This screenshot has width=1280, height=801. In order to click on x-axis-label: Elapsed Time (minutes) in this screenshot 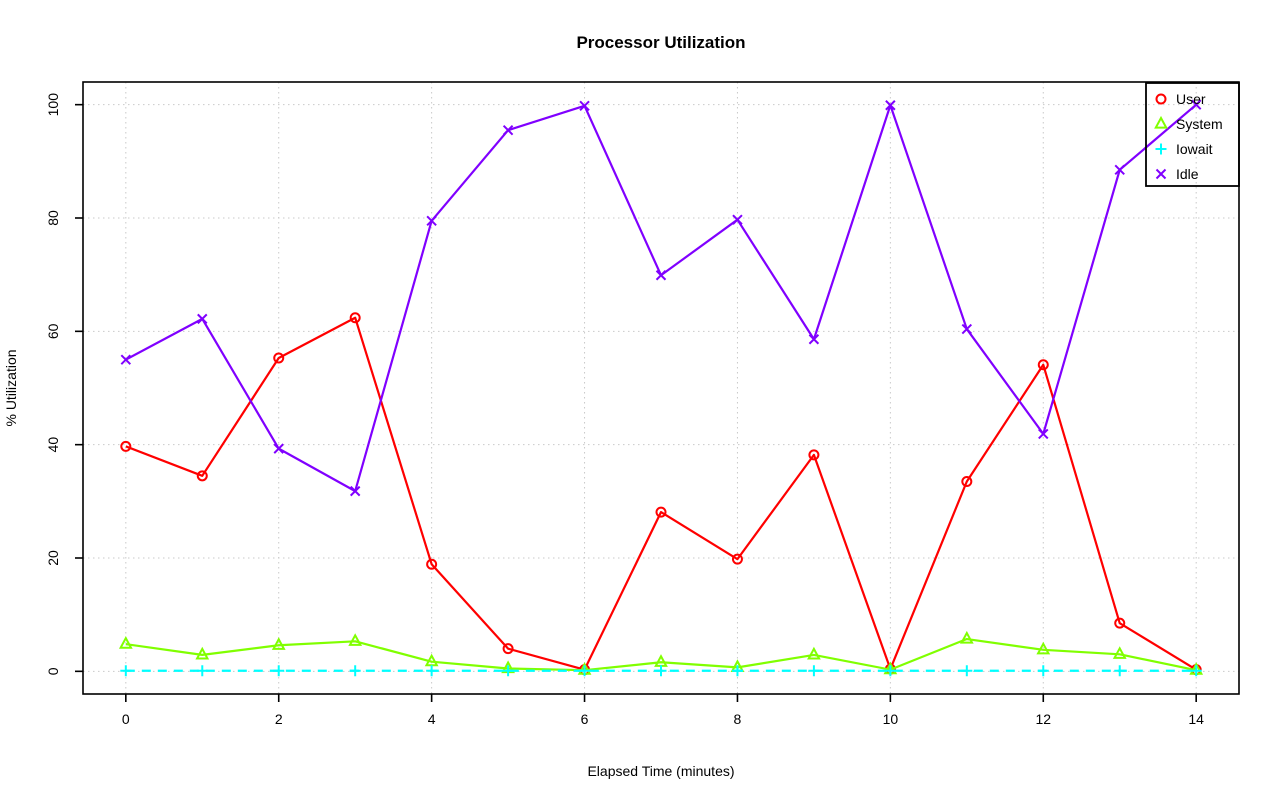, I will do `click(660, 771)`.